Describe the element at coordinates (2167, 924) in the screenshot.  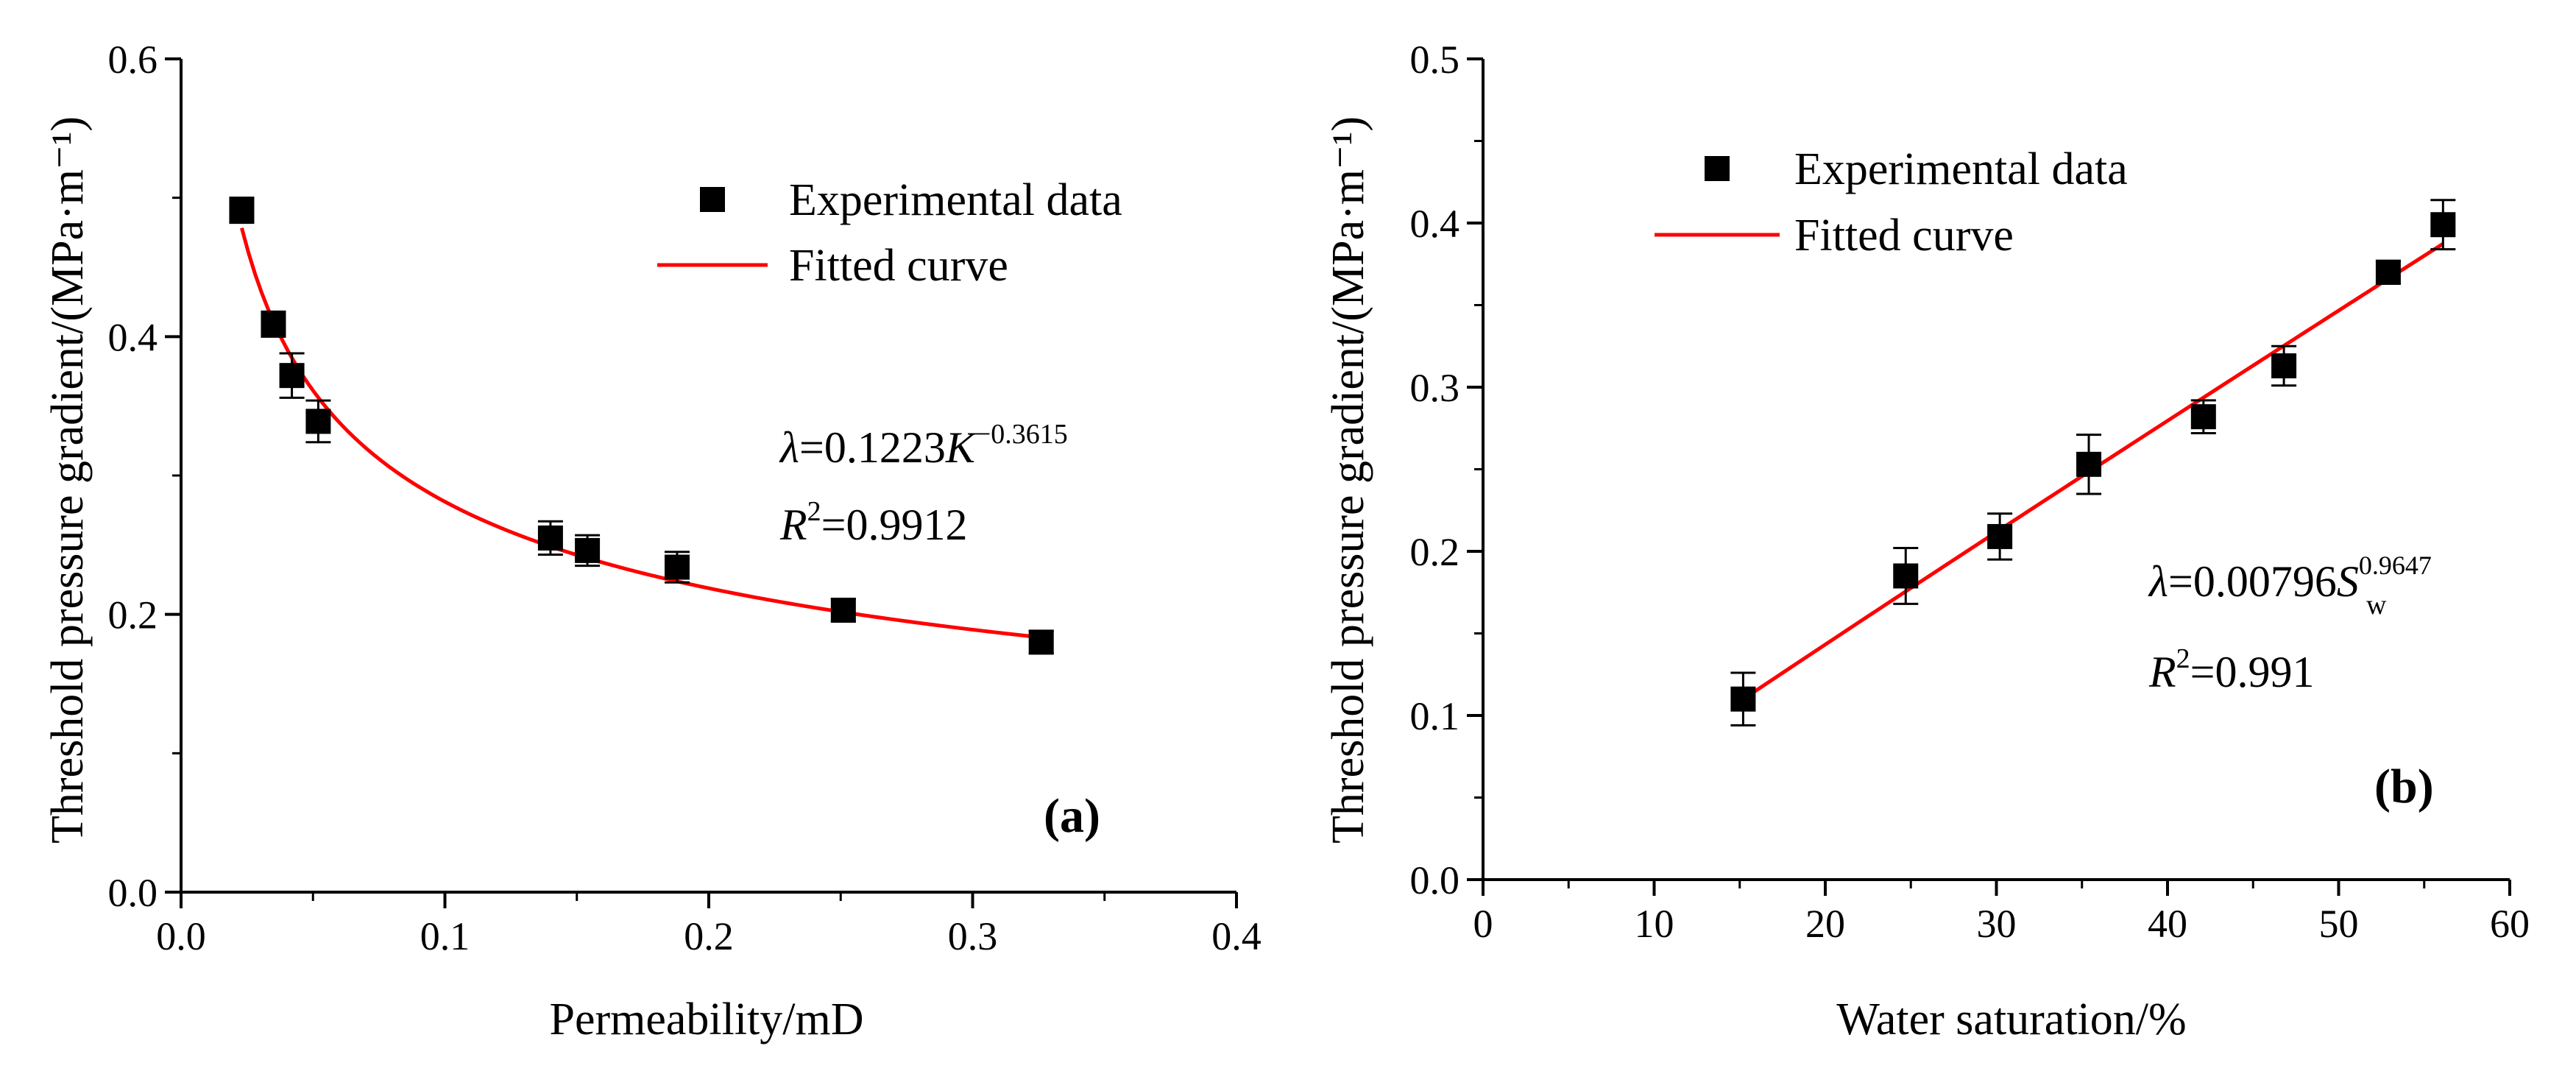
I see `x-tick-label: 40` at that location.